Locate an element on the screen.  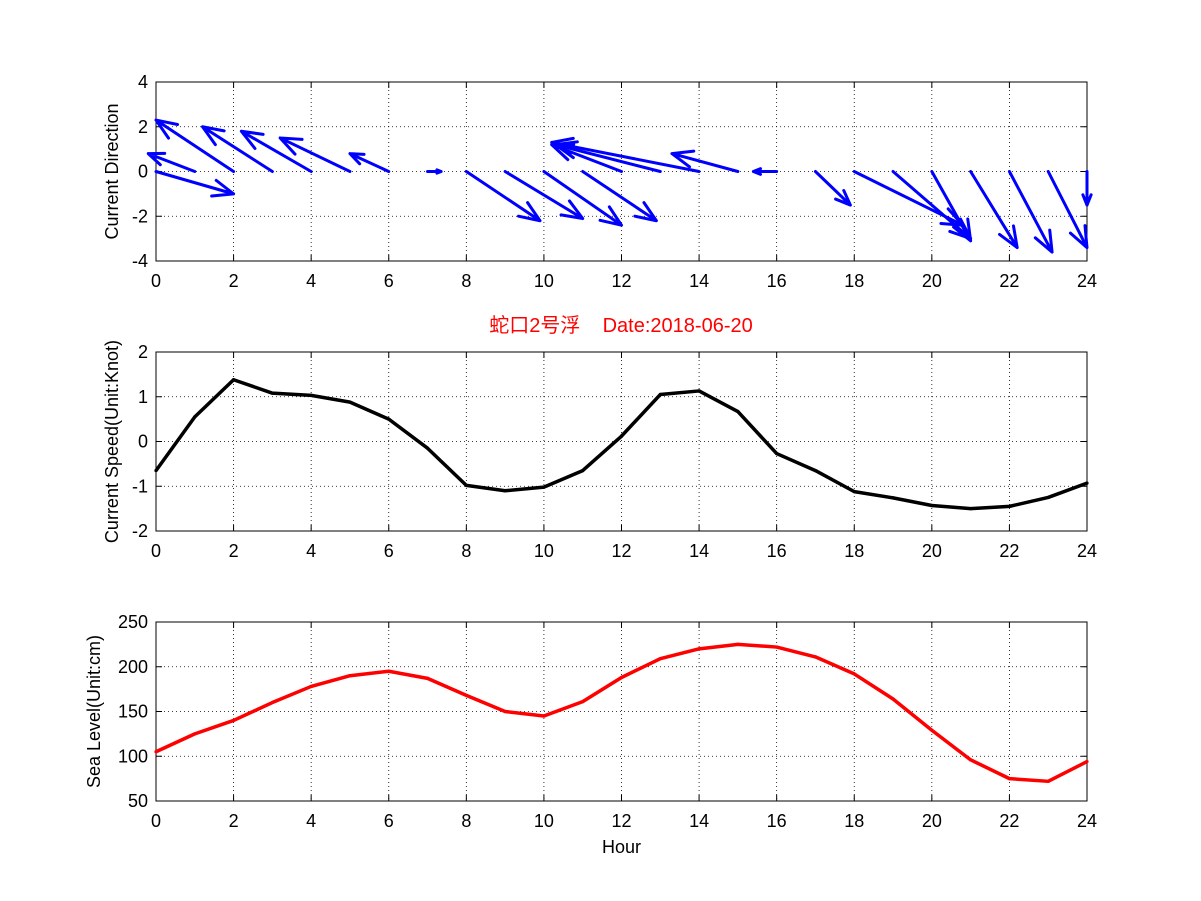
y-tick-label: 50 is located at coordinates (138, 801).